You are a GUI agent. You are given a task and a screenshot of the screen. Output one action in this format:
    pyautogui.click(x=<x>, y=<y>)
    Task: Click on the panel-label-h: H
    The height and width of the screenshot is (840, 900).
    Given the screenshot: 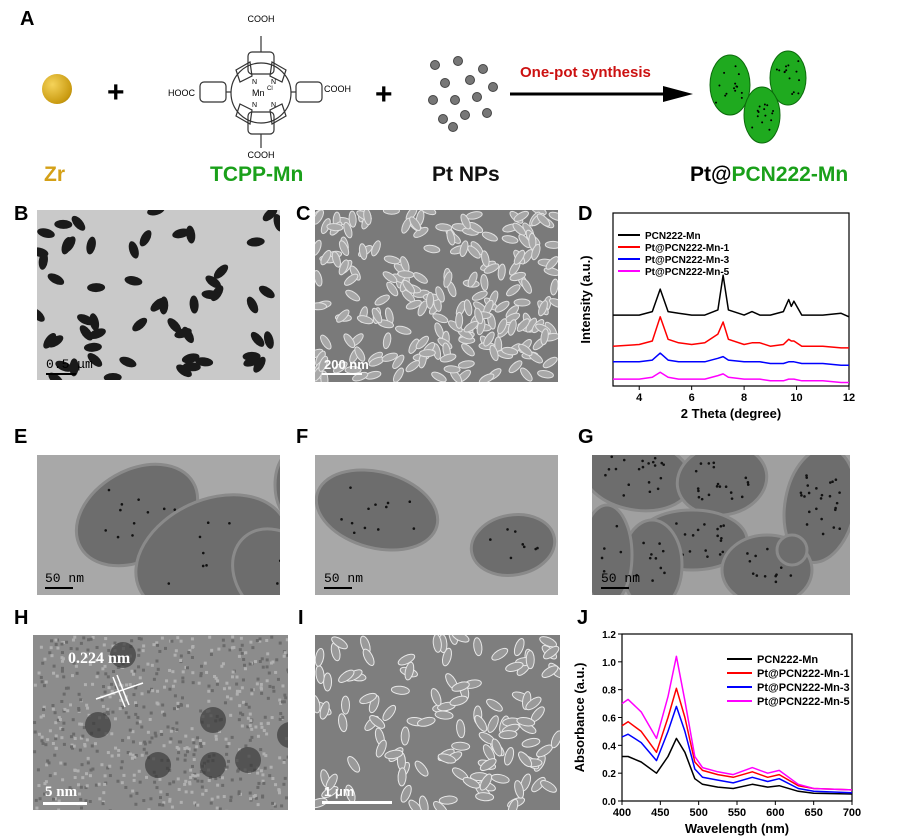 What is the action you would take?
    pyautogui.click(x=21, y=618)
    